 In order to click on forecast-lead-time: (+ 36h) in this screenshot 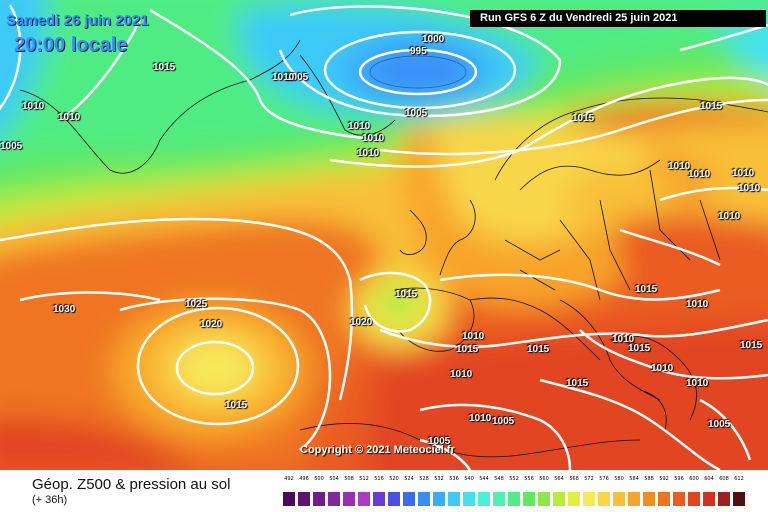, I will do `click(50, 500)`.